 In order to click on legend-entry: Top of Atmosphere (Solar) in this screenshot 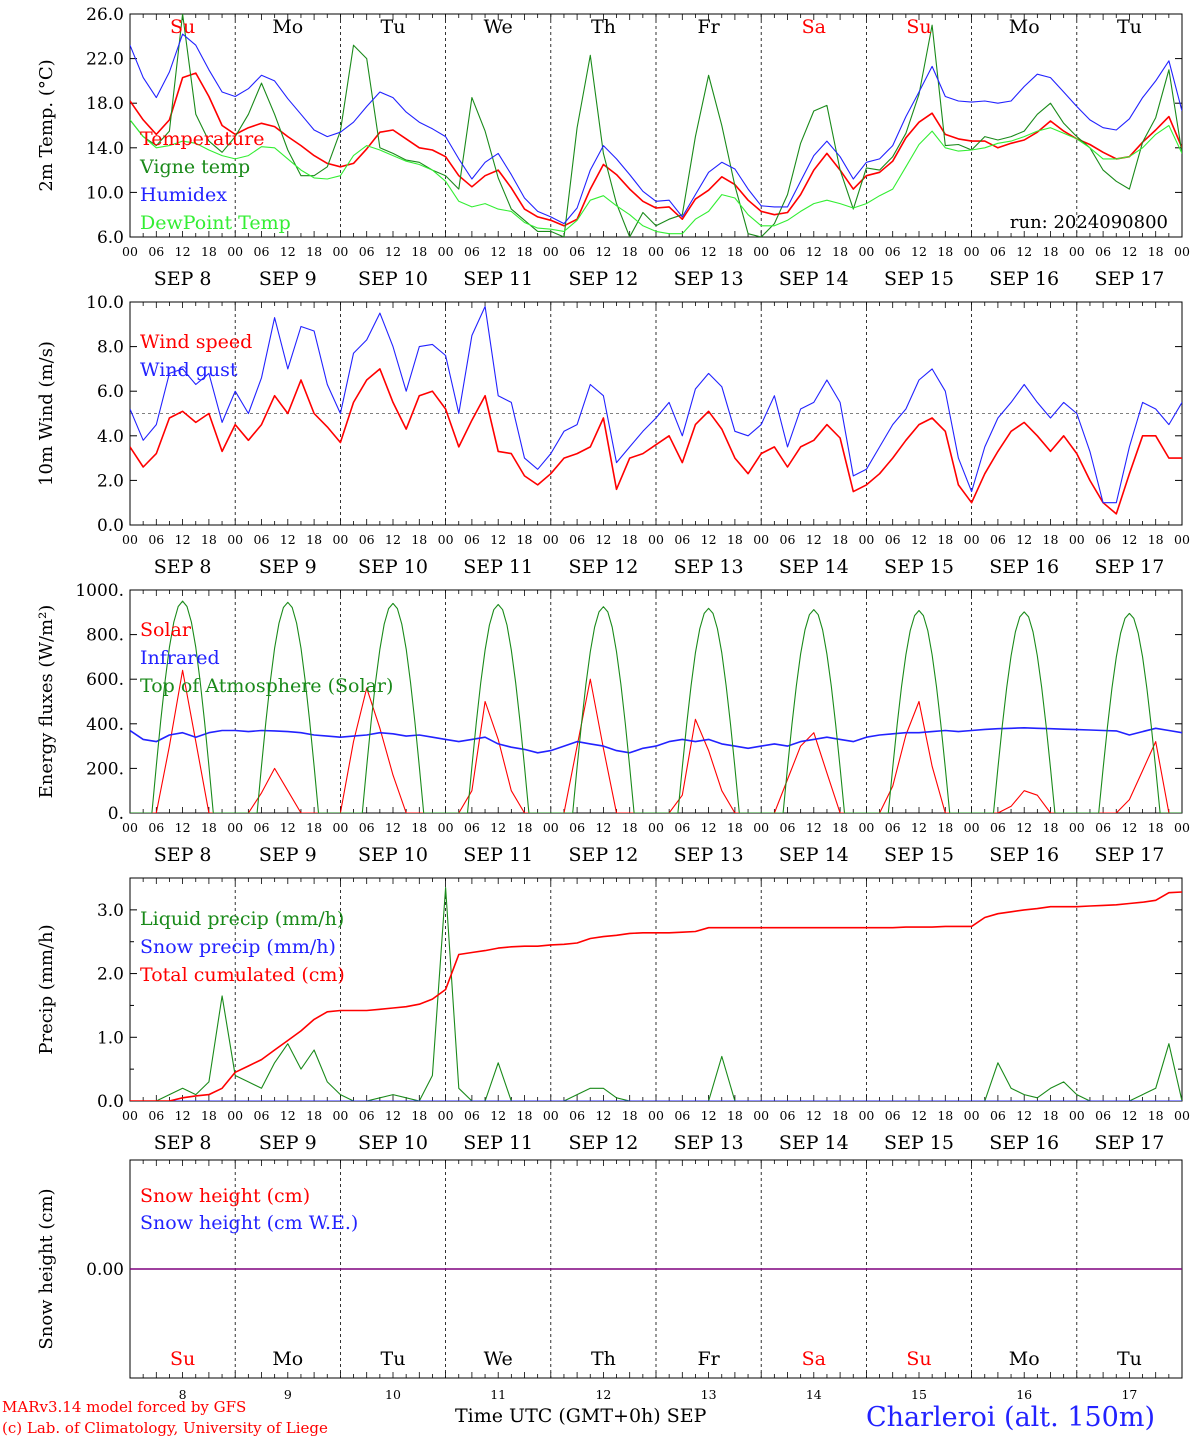, I will do `click(266, 686)`.